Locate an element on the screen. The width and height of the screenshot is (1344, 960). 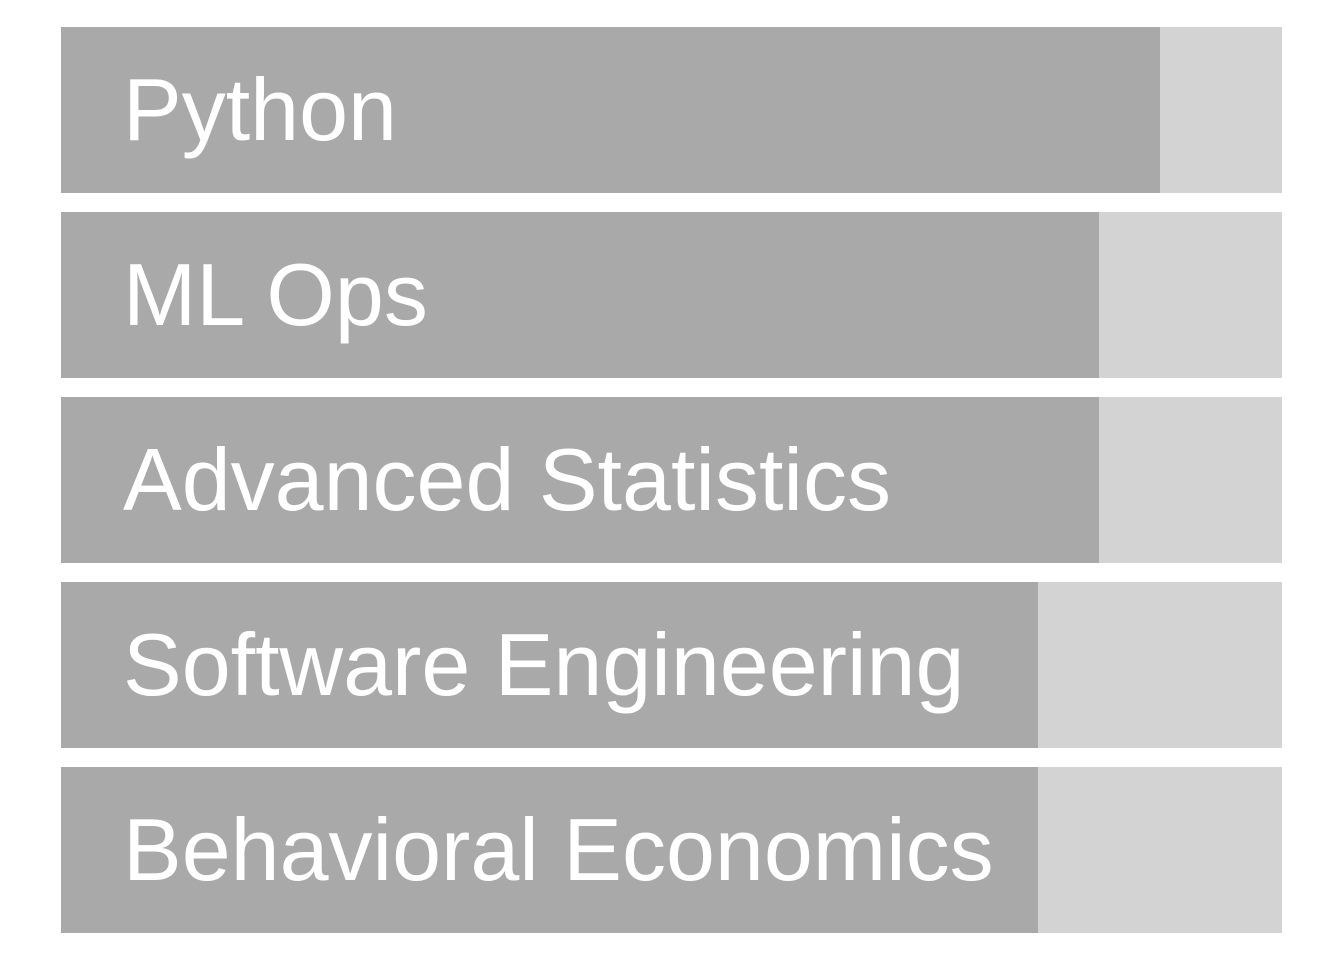
skill-label: Python is located at coordinates (260, 109).